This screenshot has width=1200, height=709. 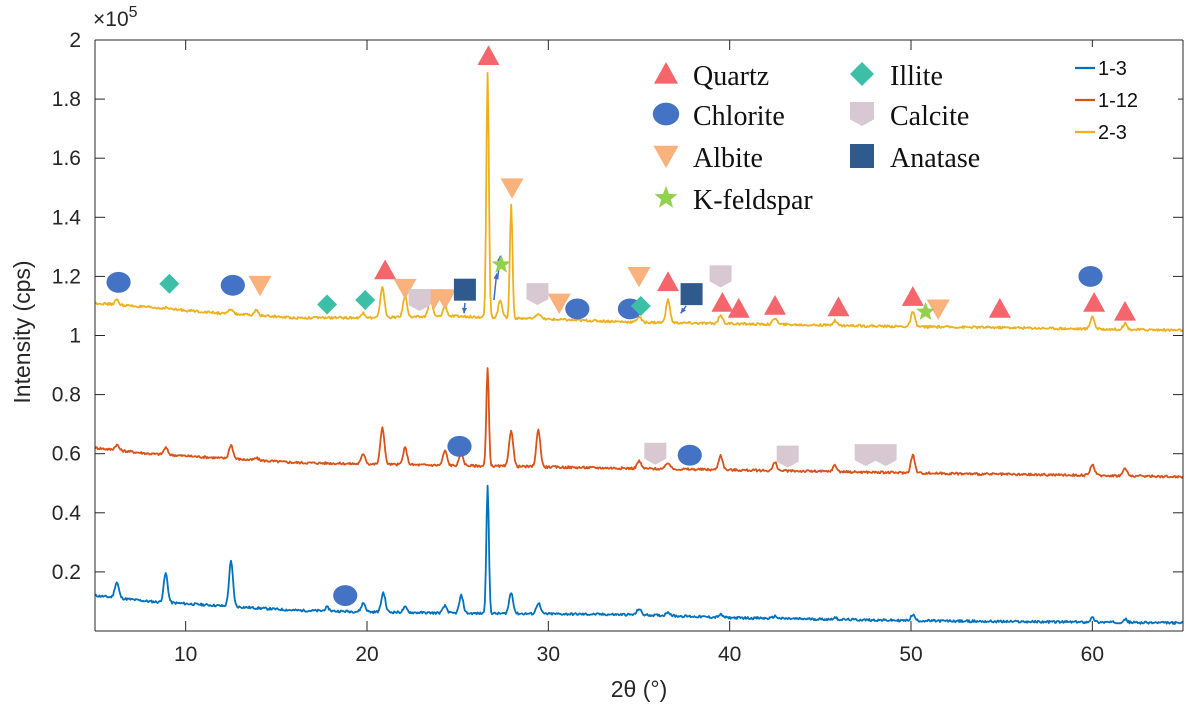 What do you see at coordinates (862, 114) in the screenshot?
I see `legend-symbol-calcite` at bounding box center [862, 114].